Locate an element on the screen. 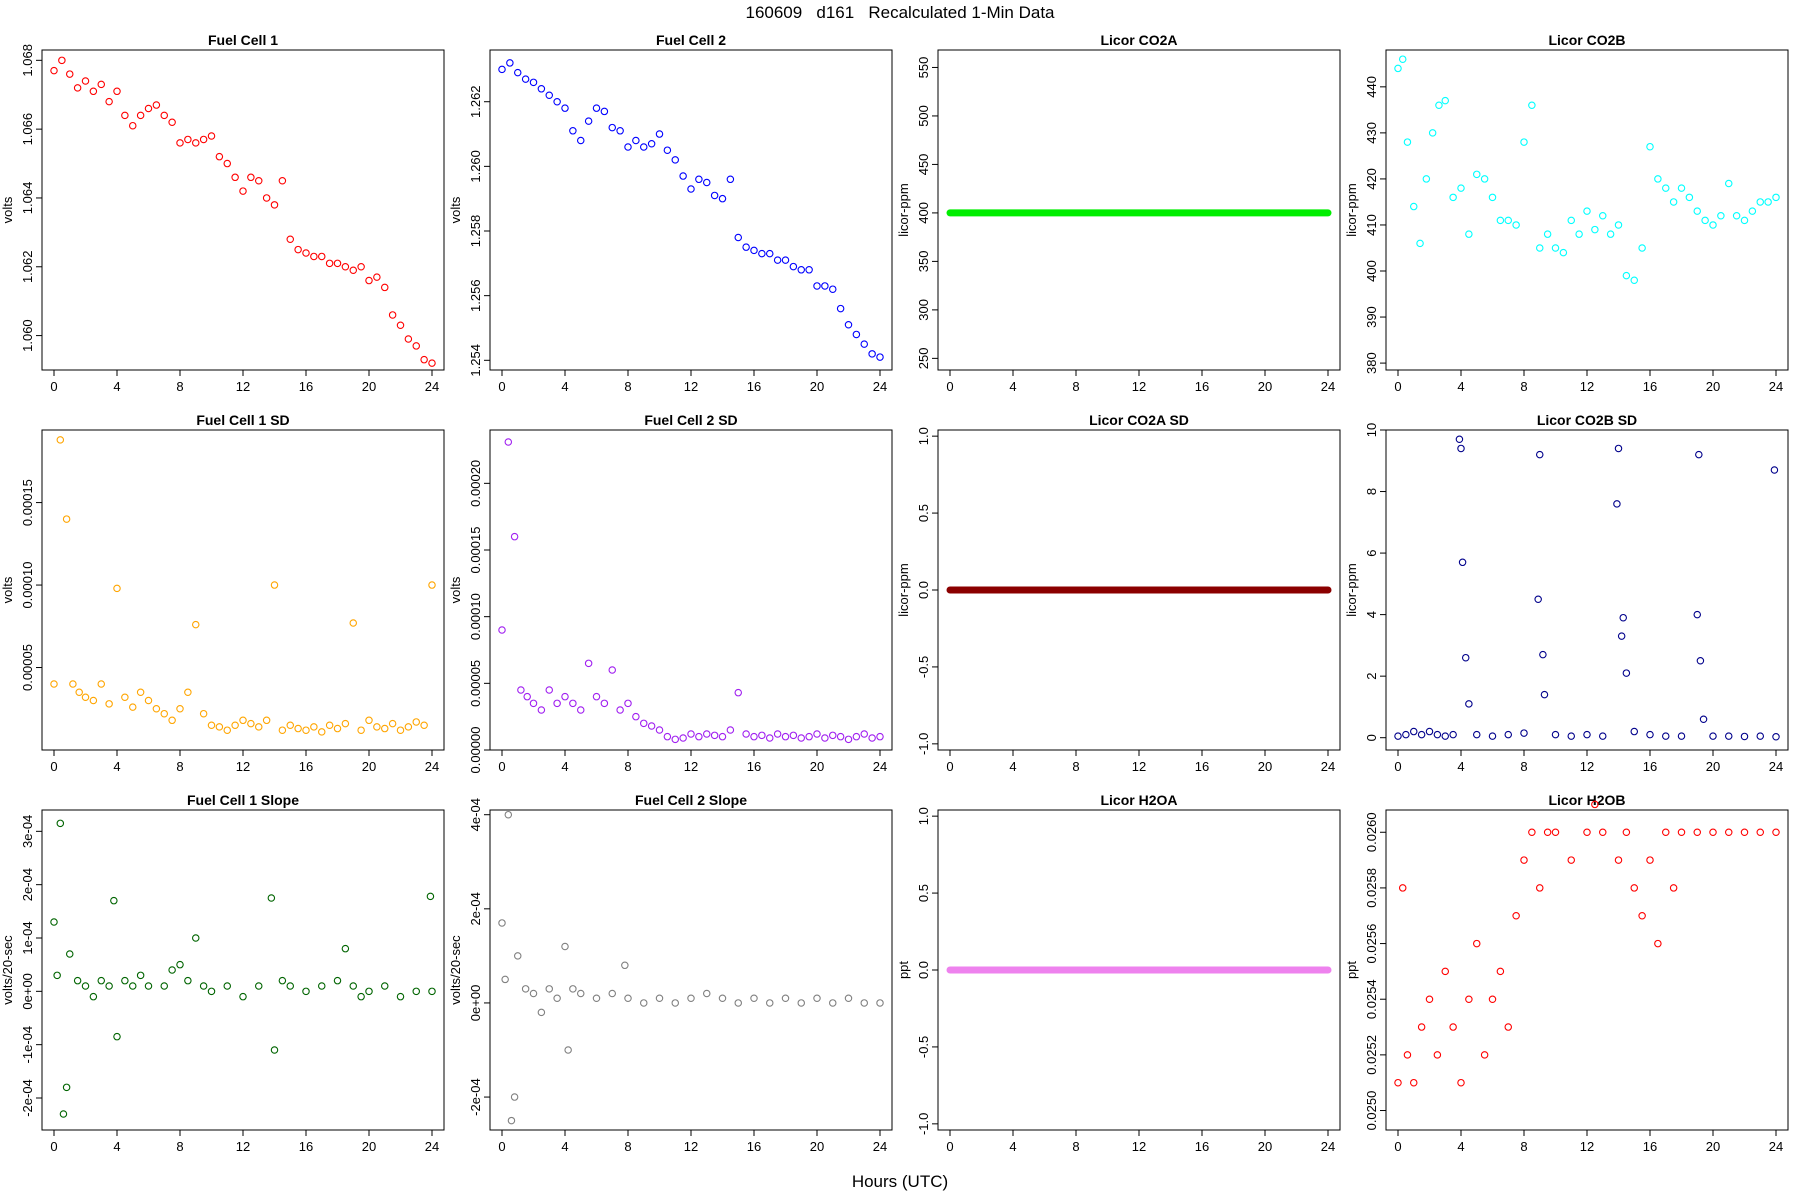  panel-title: Licor H2OB is located at coordinates (1586, 800).